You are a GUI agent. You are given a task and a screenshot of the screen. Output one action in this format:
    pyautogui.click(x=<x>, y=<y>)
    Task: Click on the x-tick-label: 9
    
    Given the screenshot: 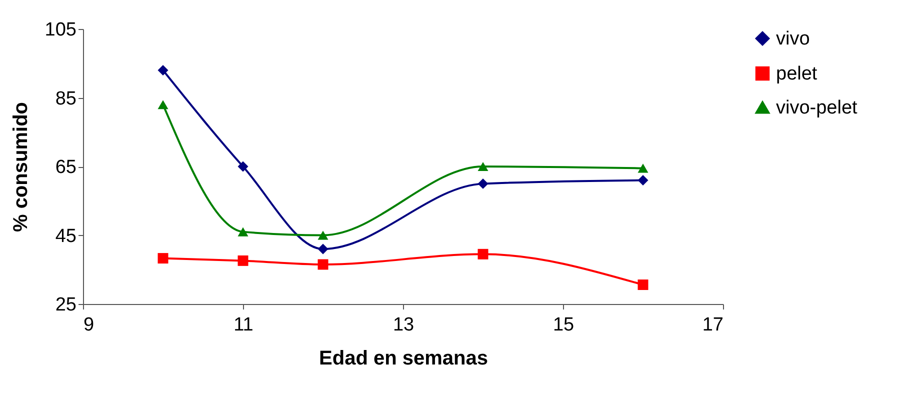 What is the action you would take?
    pyautogui.click(x=89, y=325)
    